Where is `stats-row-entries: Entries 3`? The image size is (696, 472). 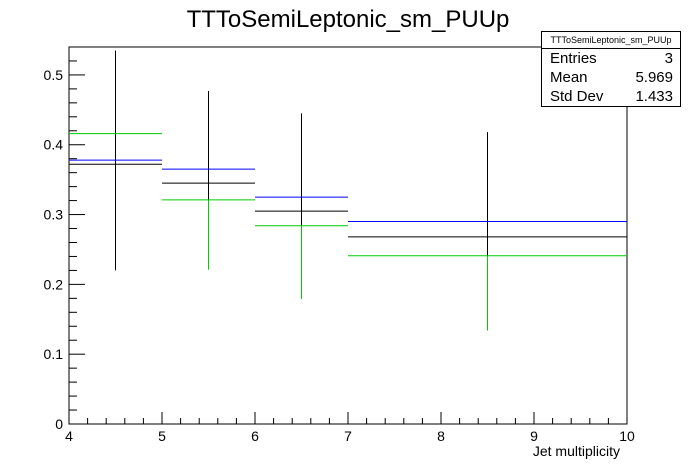 stats-row-entries: Entries 3 is located at coordinates (611, 58).